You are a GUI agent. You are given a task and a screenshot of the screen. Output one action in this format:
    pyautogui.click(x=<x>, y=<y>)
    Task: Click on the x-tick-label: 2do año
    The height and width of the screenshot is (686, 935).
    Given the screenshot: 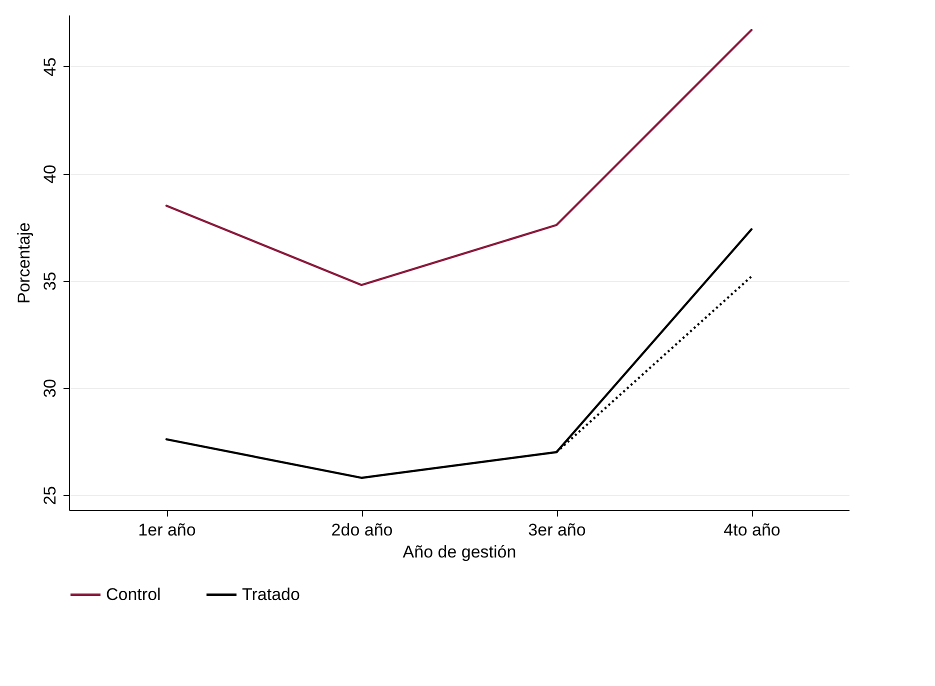 What is the action you would take?
    pyautogui.click(x=362, y=530)
    